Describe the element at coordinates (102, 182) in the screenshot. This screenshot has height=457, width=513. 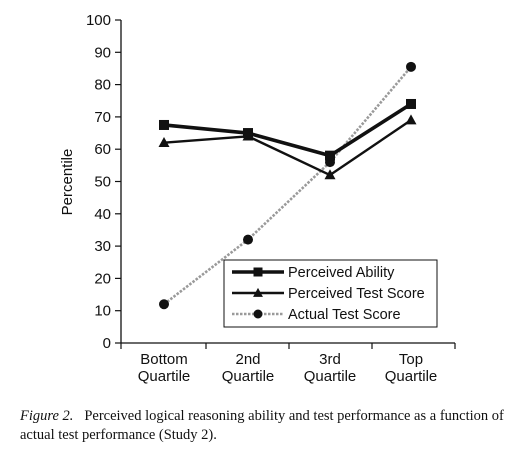
I see `y-tick-label: 50` at that location.